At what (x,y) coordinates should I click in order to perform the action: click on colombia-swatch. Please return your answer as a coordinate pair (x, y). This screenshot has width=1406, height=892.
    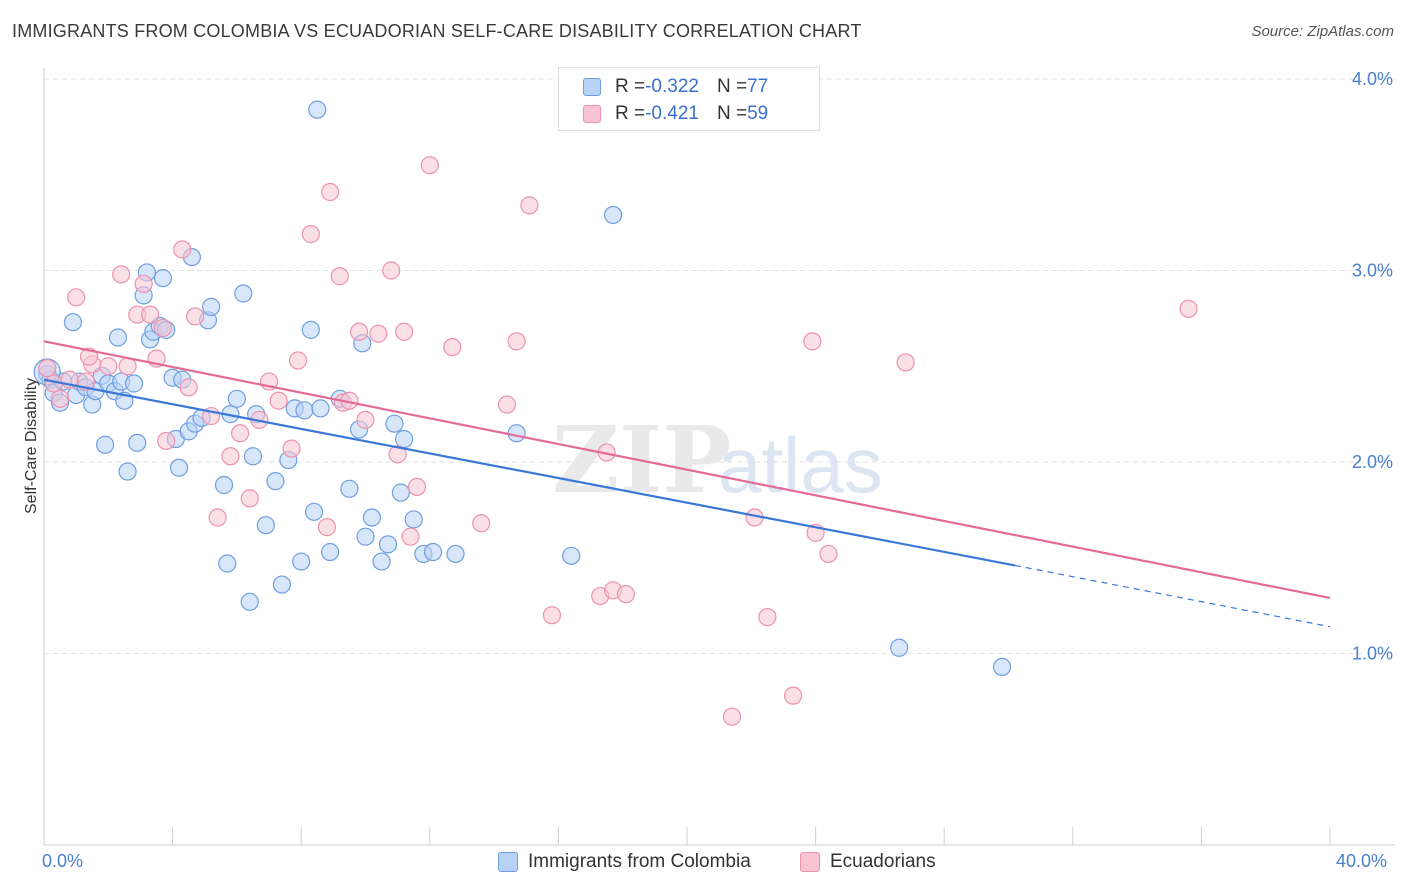
    Looking at the image, I should click on (592, 87).